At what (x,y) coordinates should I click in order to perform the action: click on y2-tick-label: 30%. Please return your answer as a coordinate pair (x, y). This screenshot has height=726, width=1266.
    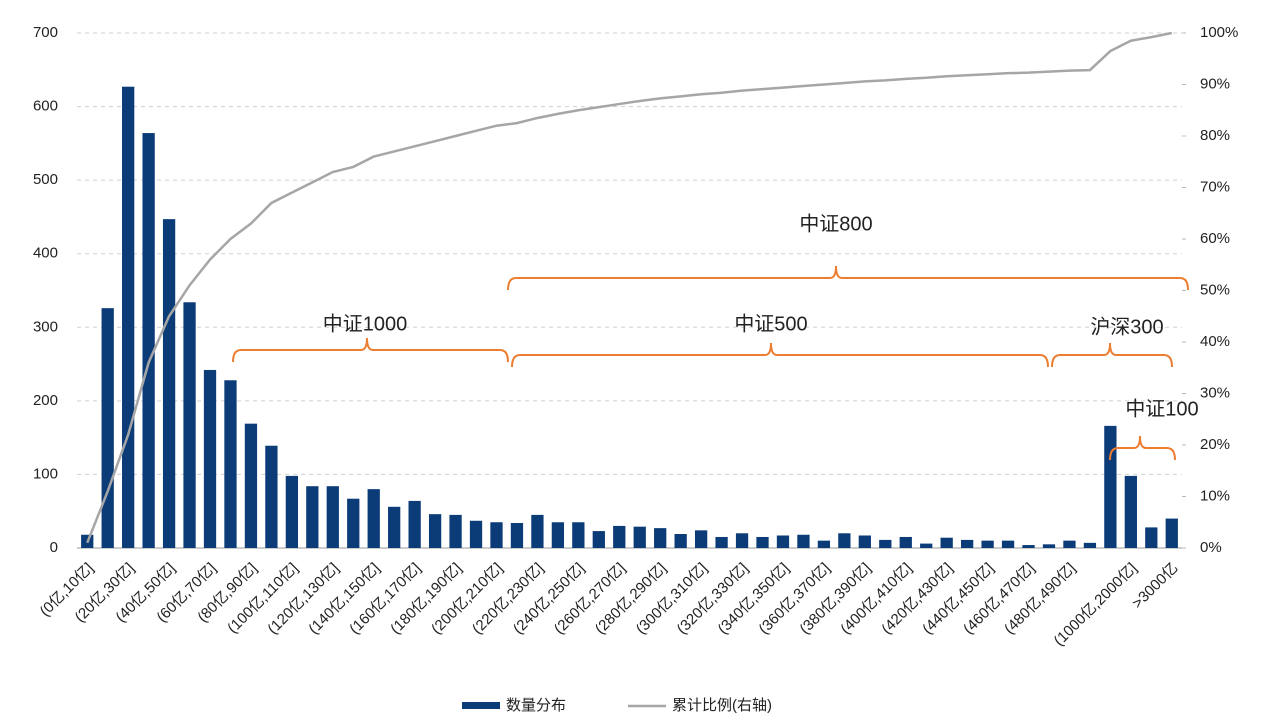
    Looking at the image, I should click on (1215, 392).